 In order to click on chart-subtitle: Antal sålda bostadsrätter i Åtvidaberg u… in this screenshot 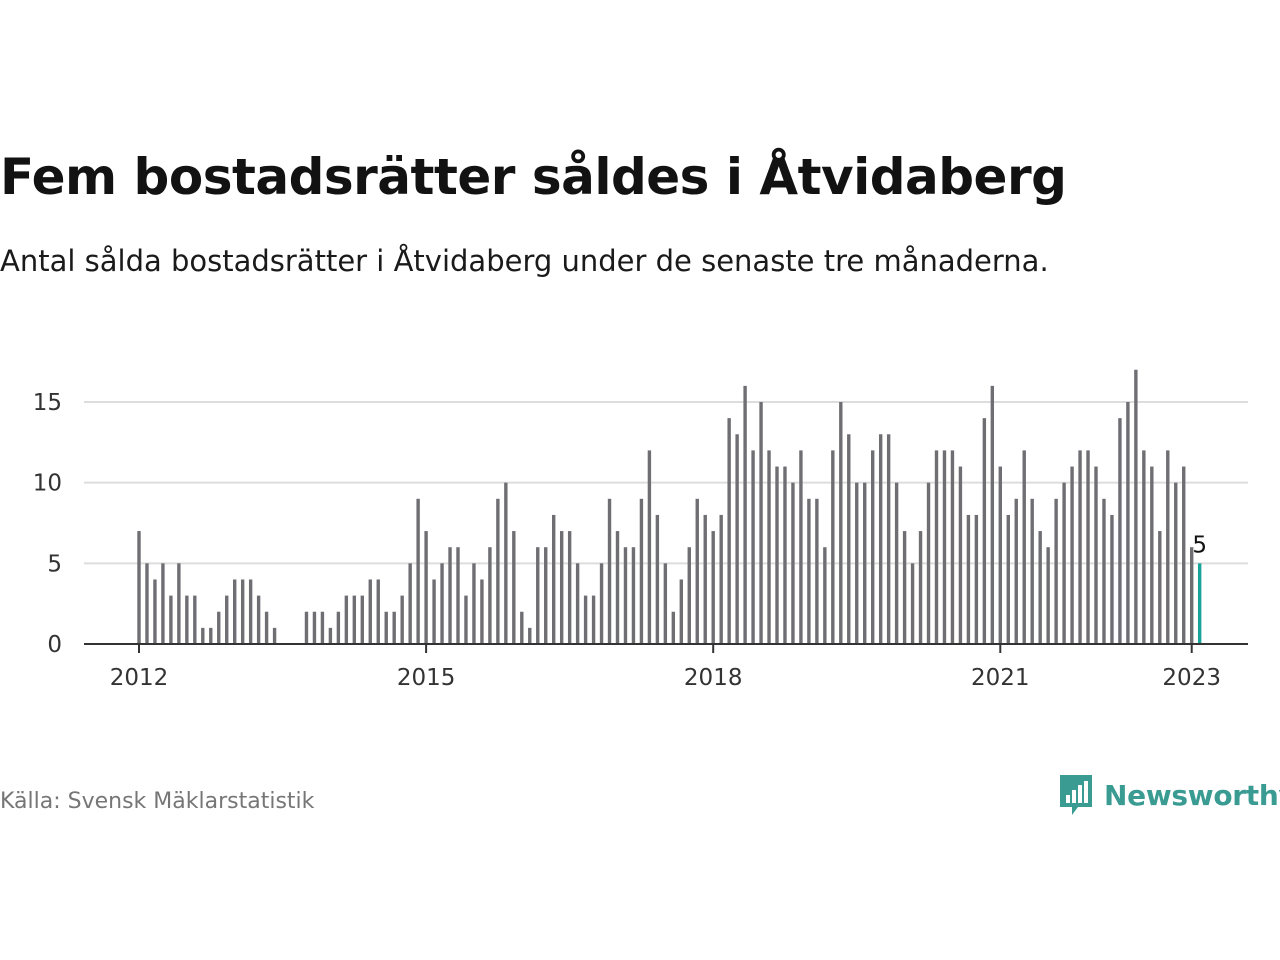, I will do `click(524, 261)`.